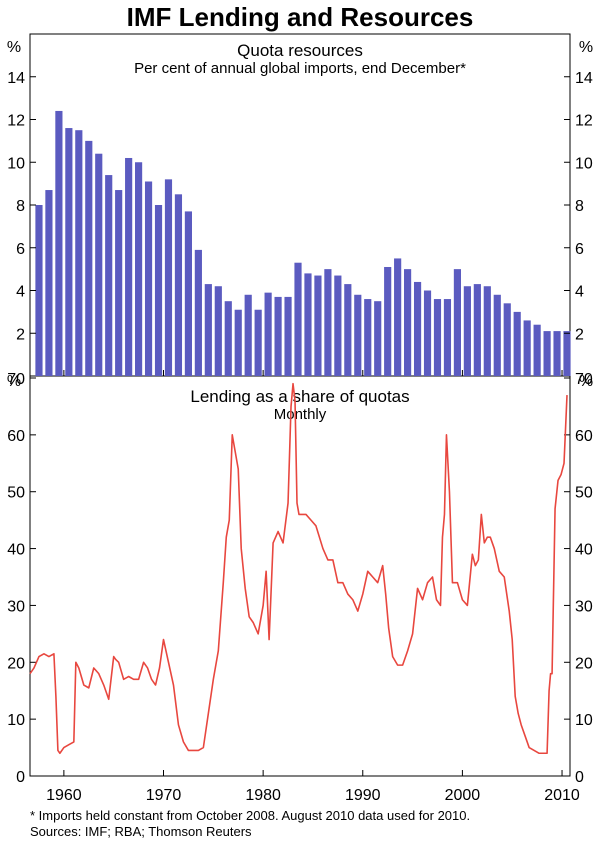 The width and height of the screenshot is (600, 844). What do you see at coordinates (298, 319) in the screenshot?
I see `bar-1983` at bounding box center [298, 319].